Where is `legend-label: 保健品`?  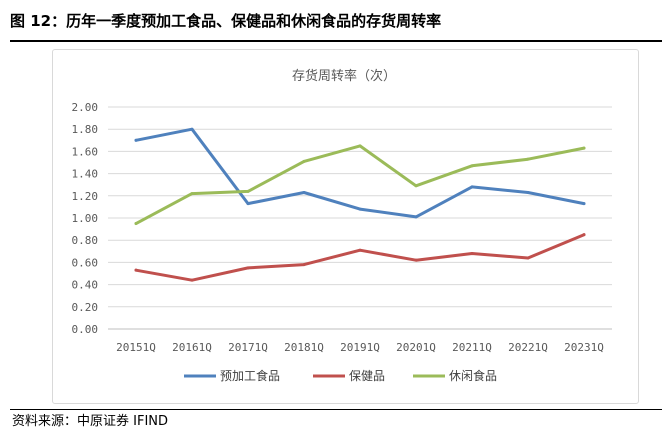 legend-label: 保健品 is located at coordinates (367, 376).